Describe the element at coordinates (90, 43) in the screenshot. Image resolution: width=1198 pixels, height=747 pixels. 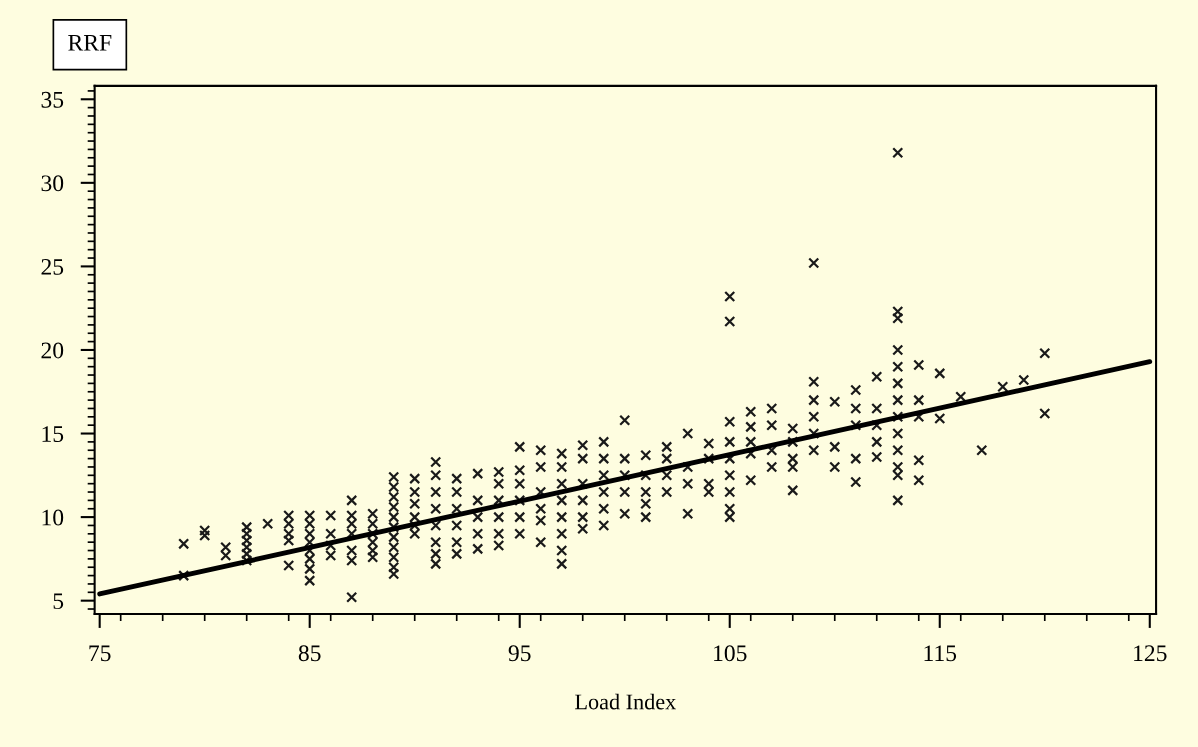
I see `y-axis-title: RRF` at that location.